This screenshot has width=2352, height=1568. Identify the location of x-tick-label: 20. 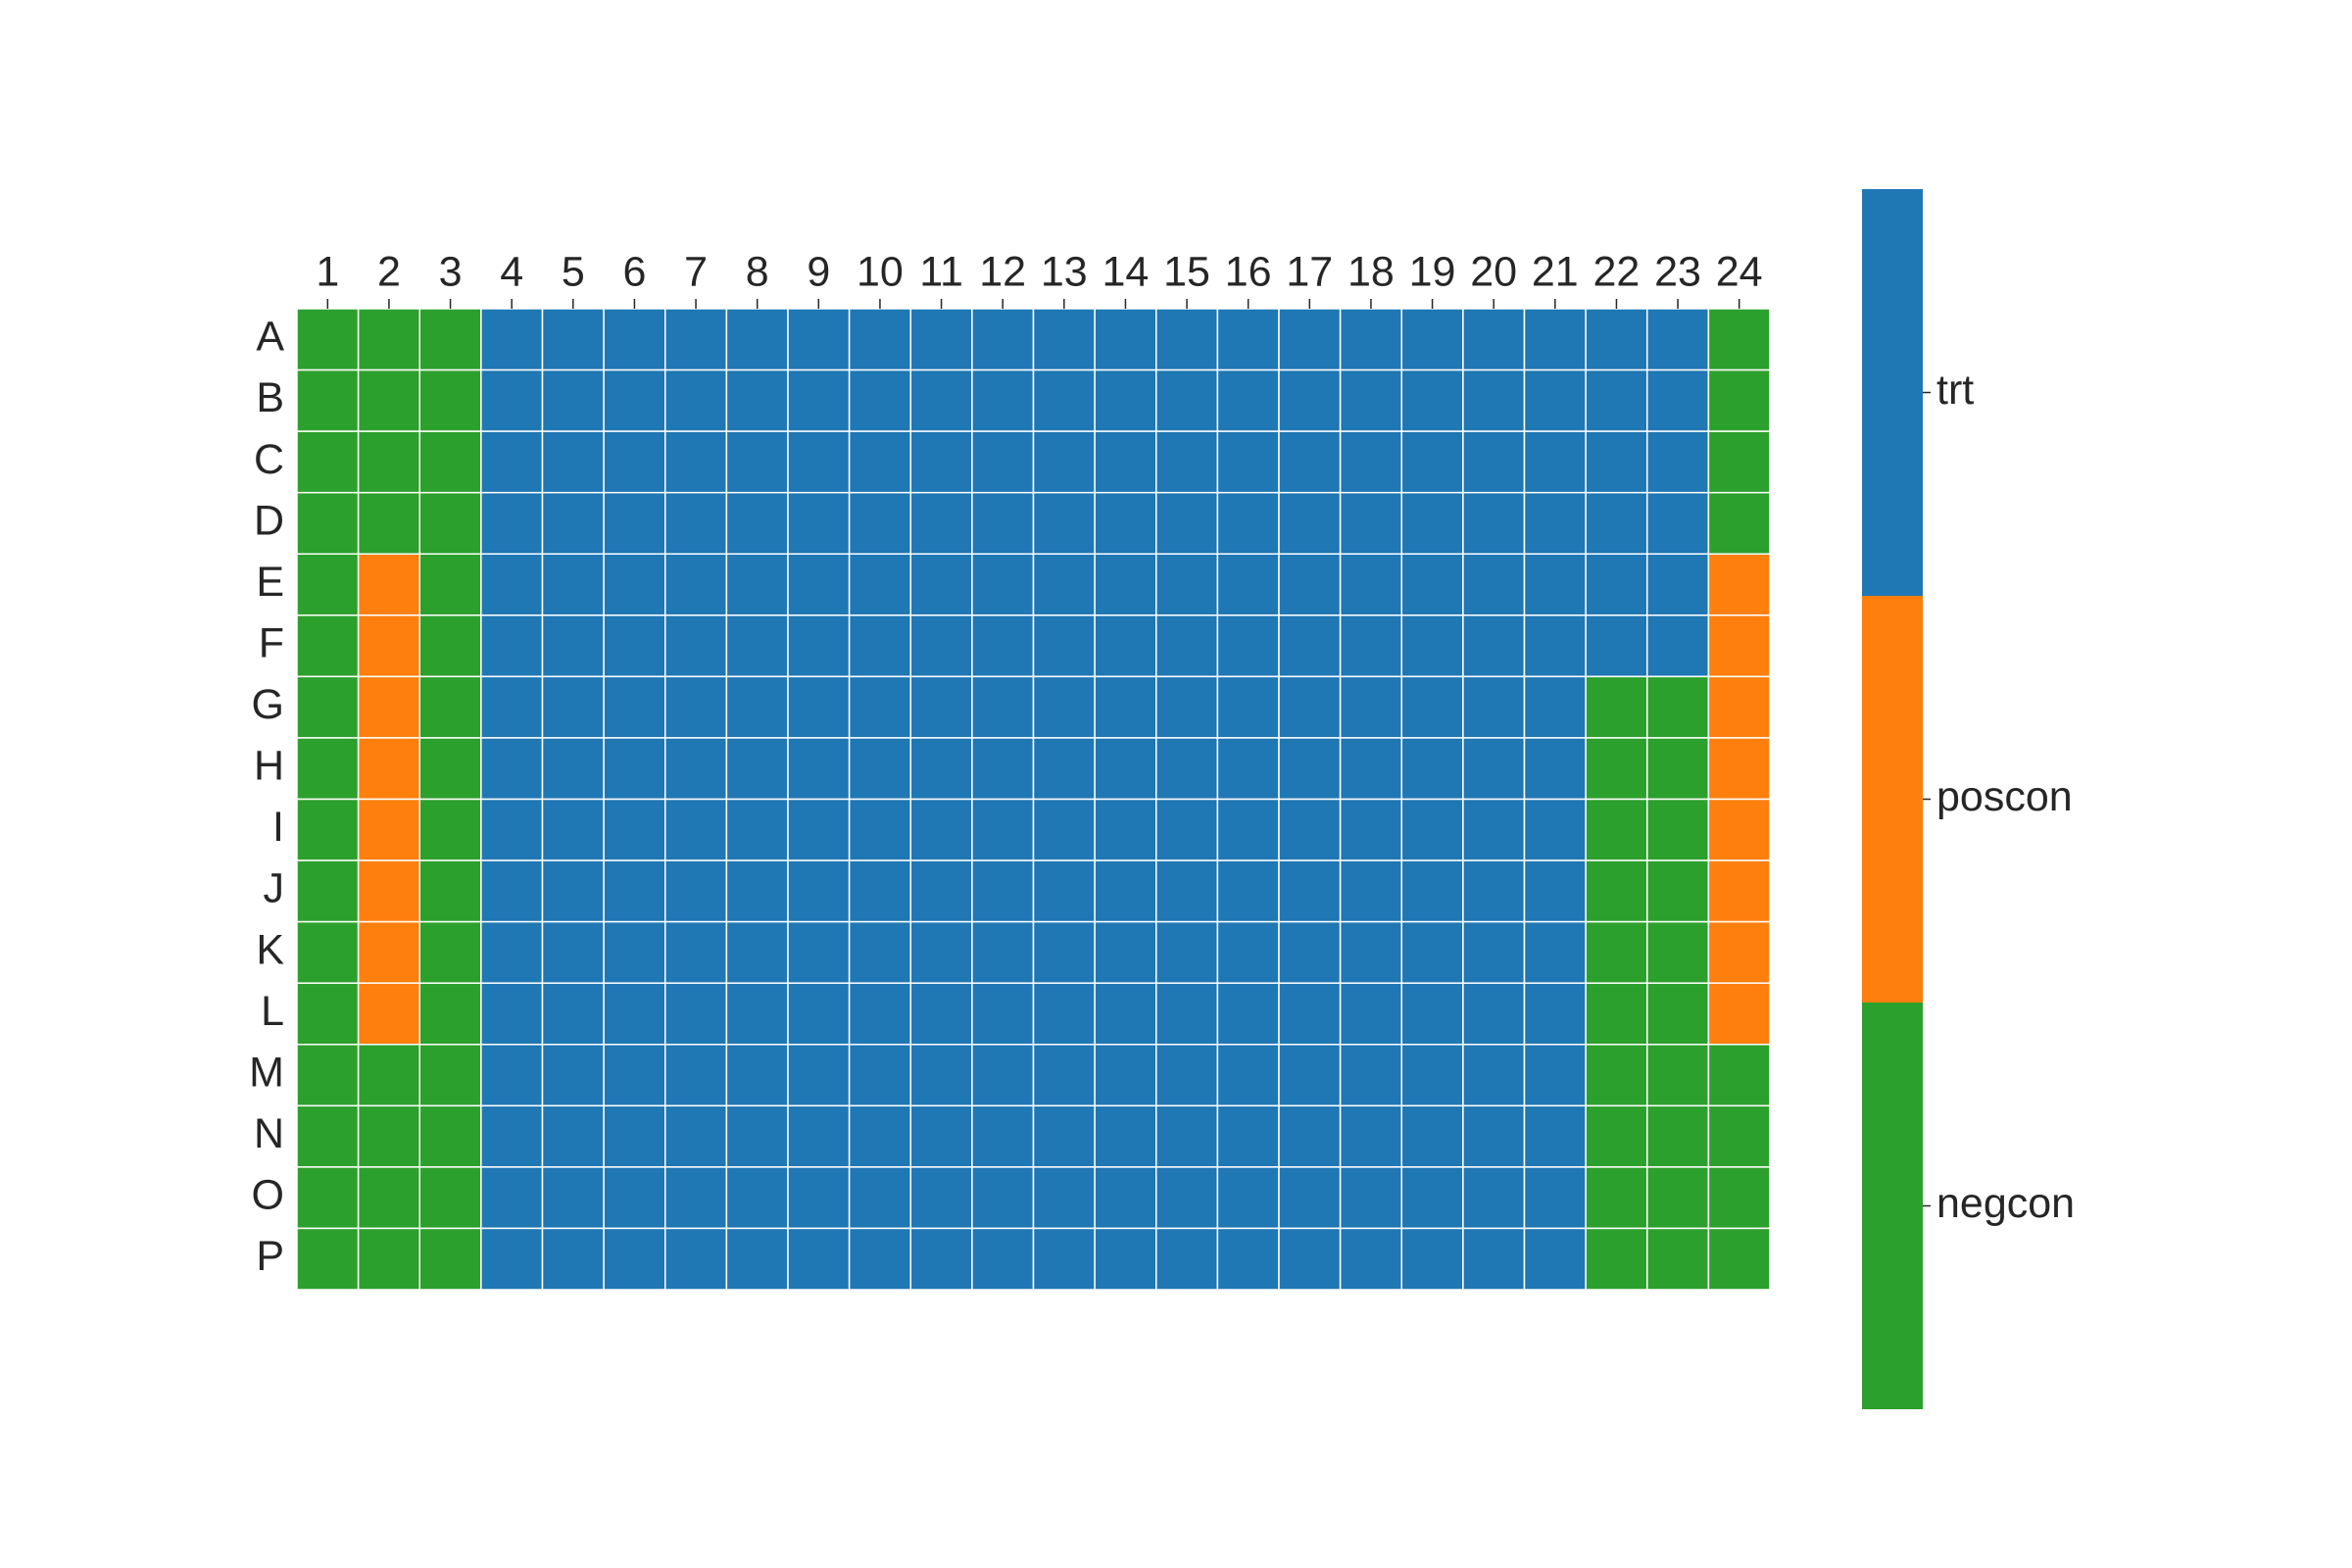
(1493, 271).